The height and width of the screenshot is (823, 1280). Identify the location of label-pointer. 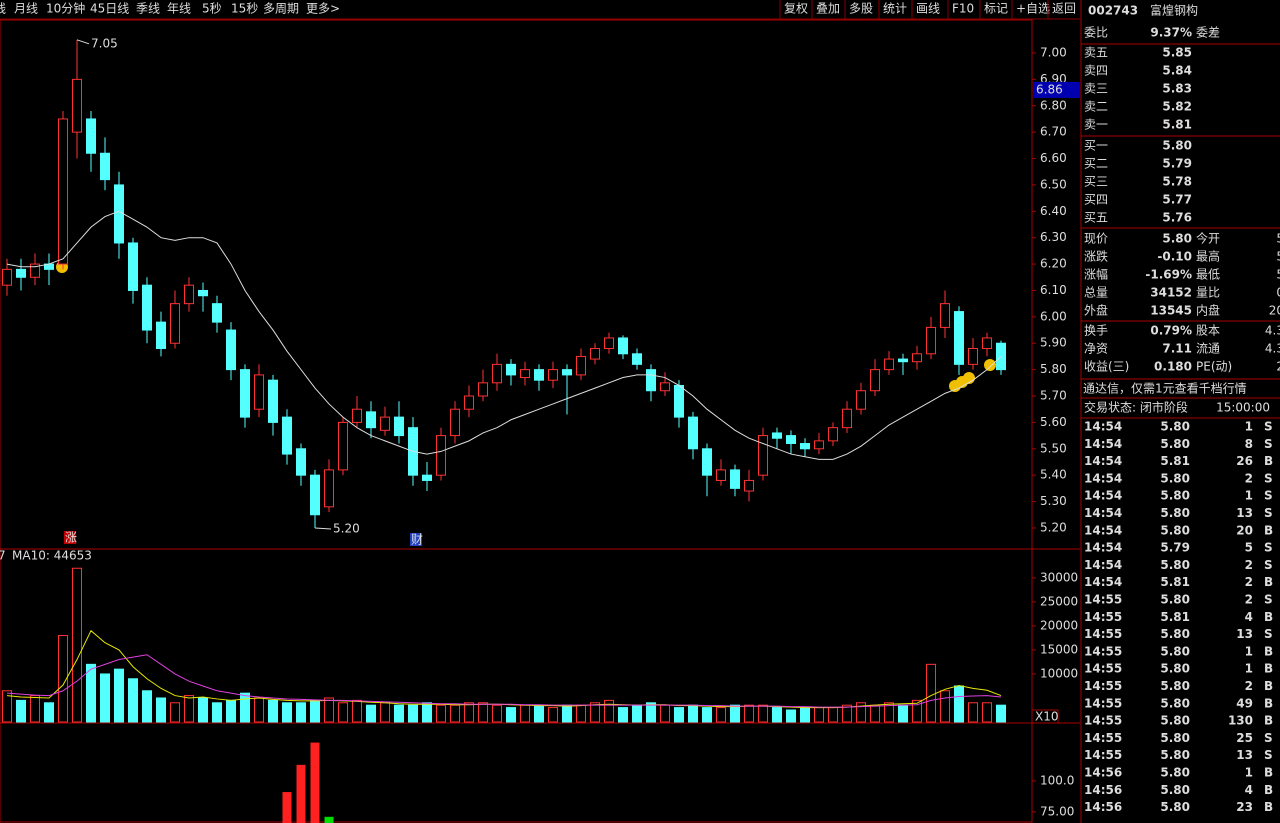
(323, 528).